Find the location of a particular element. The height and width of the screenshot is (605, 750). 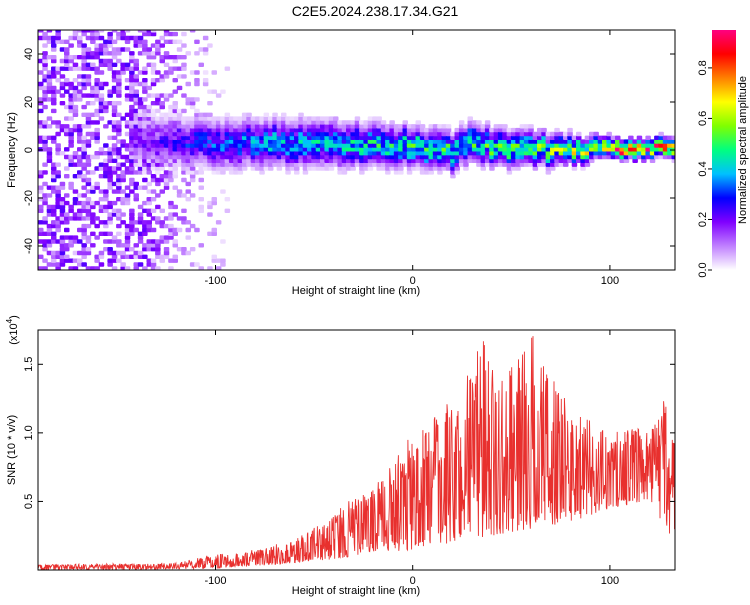

x-tick-label: -100 is located at coordinates (215, 281).